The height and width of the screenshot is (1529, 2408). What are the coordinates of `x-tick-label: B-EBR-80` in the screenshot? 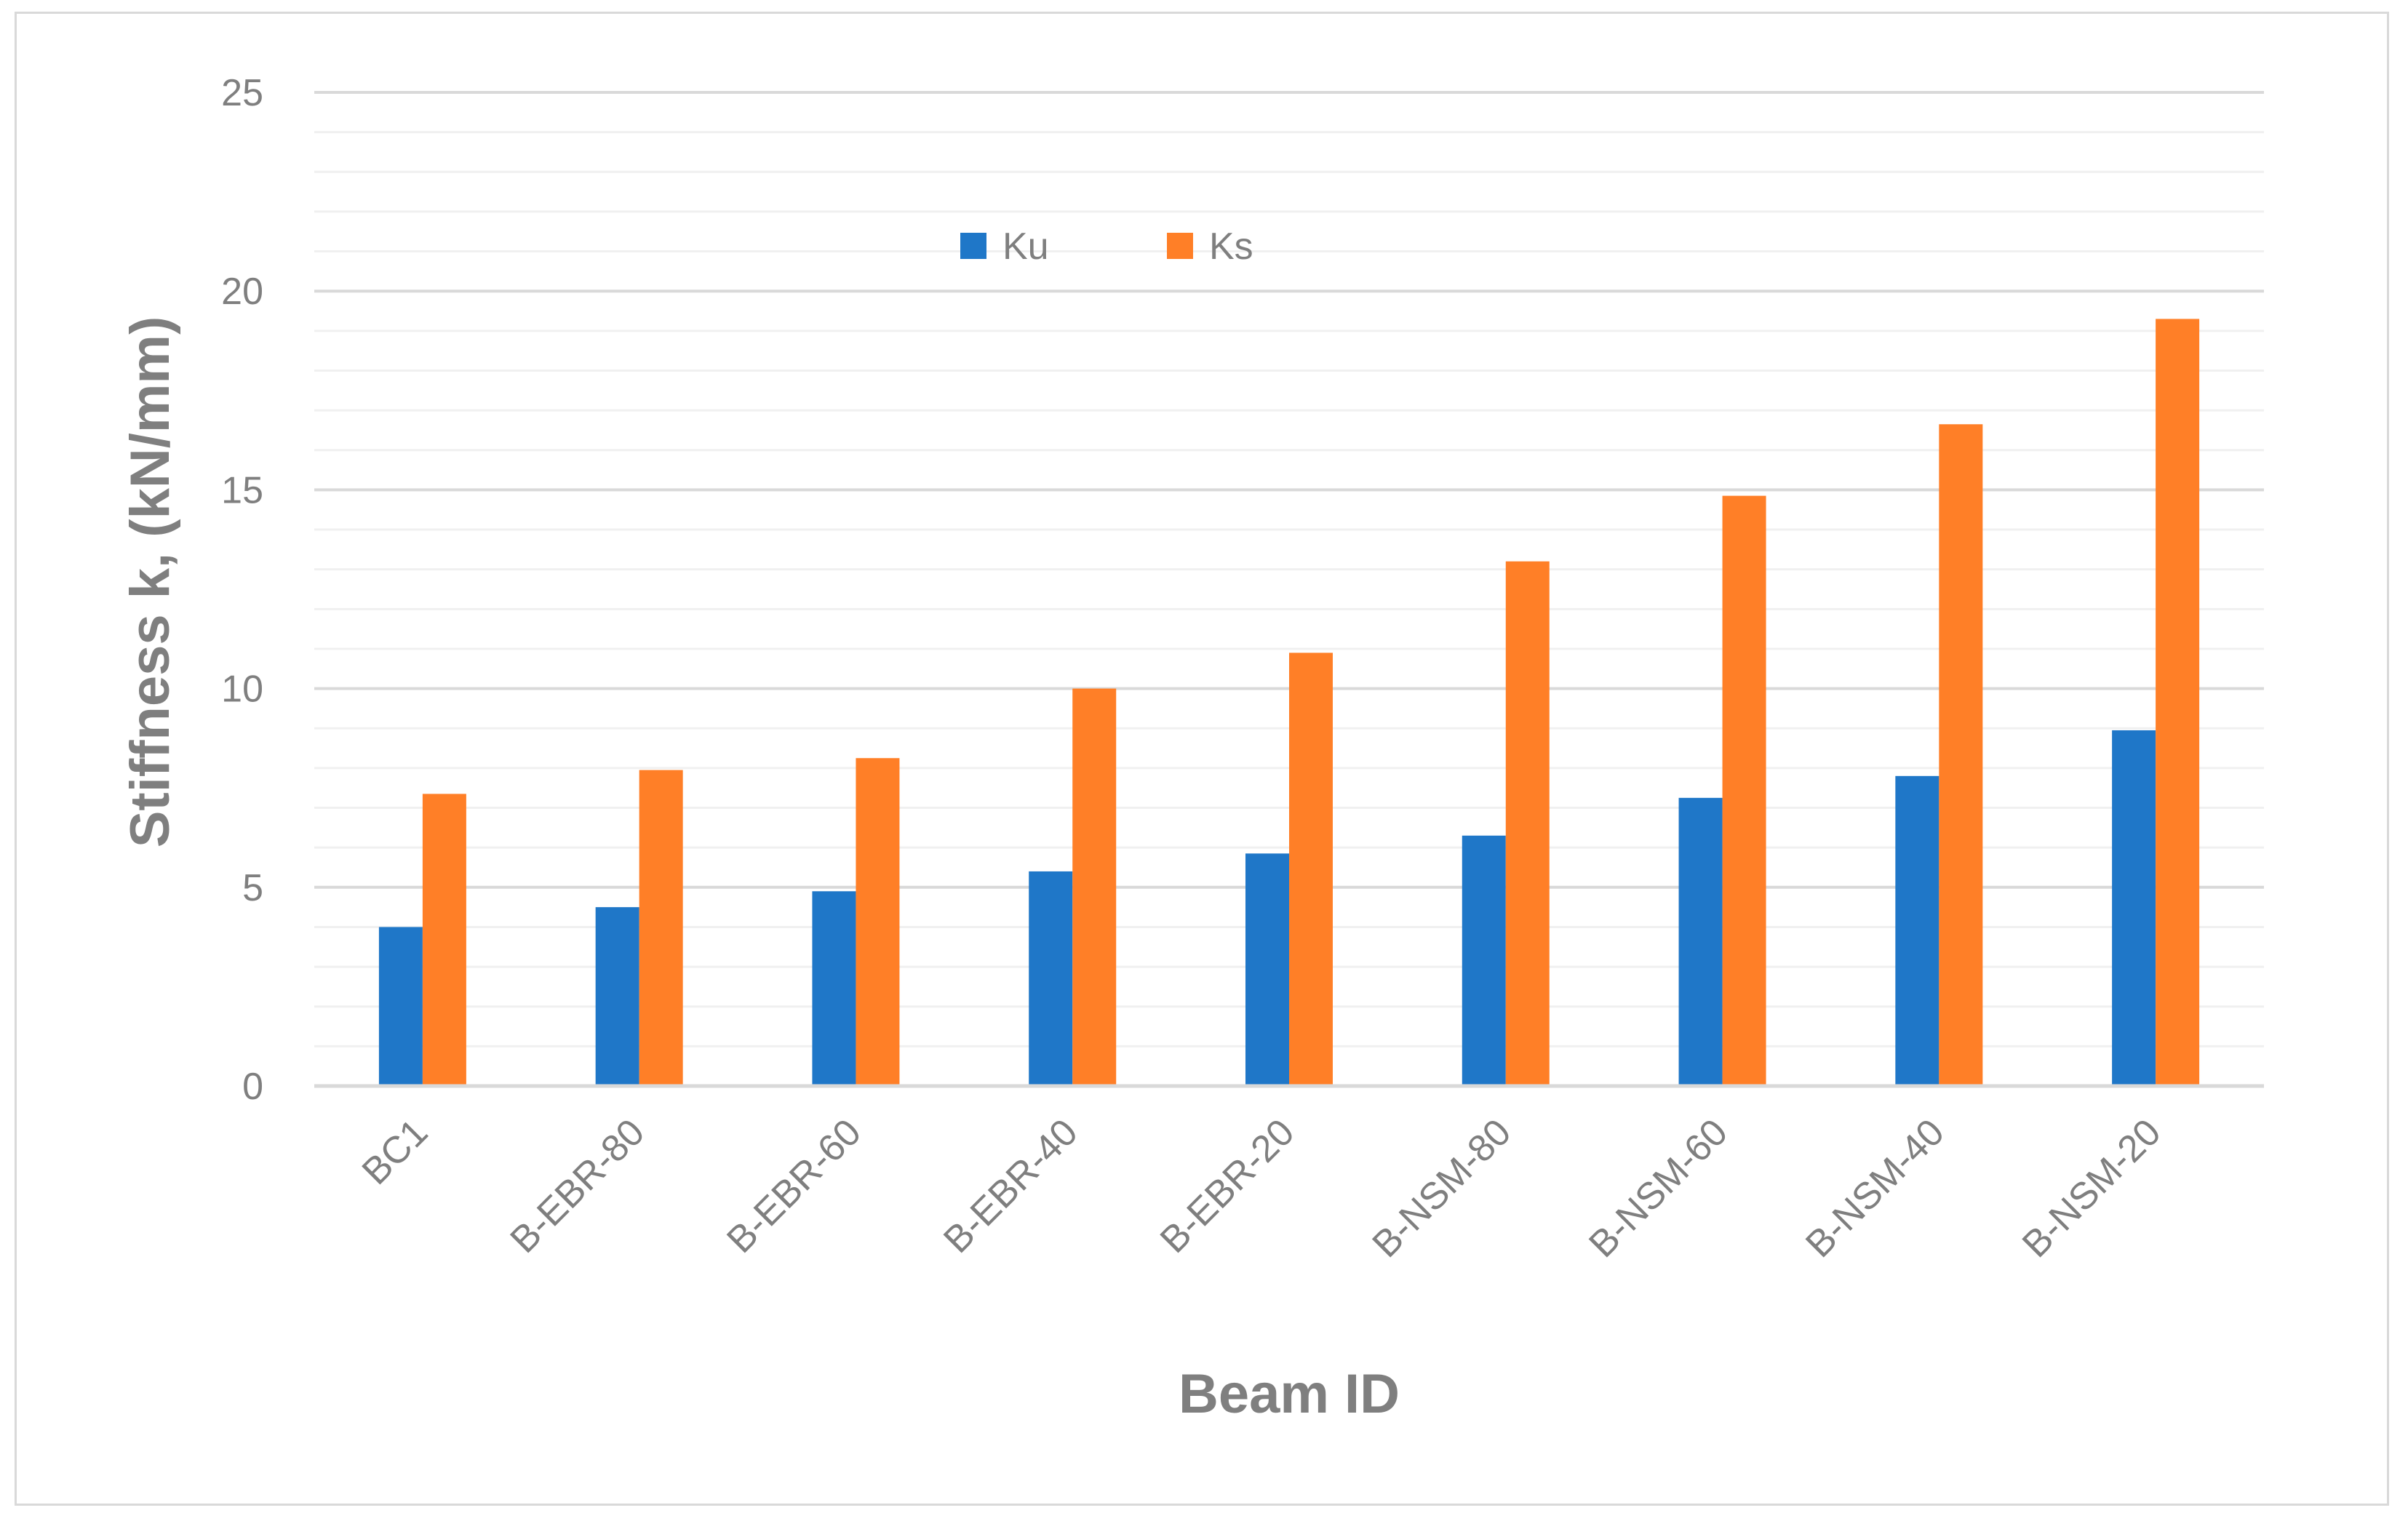 It's located at (578, 1186).